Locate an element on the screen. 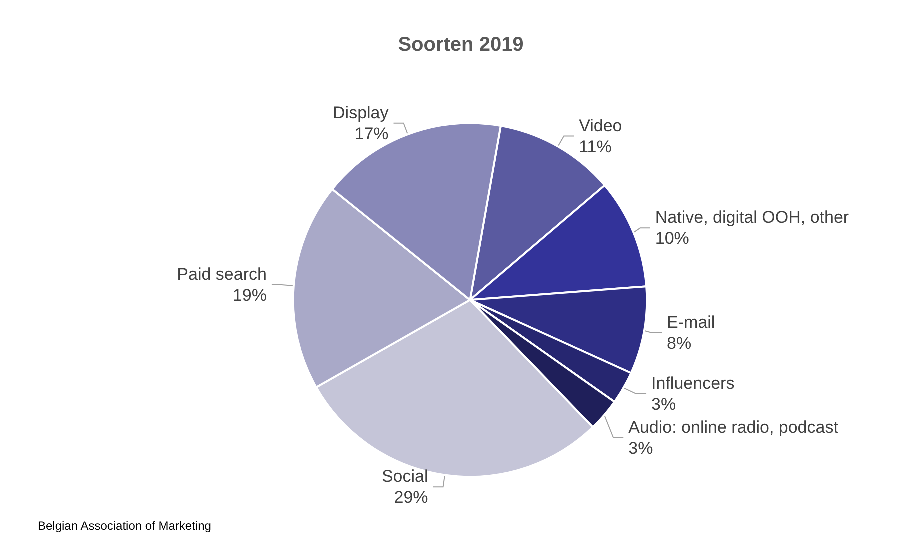 This screenshot has height=536, width=922. slice-label: Display is located at coordinates (361, 112).